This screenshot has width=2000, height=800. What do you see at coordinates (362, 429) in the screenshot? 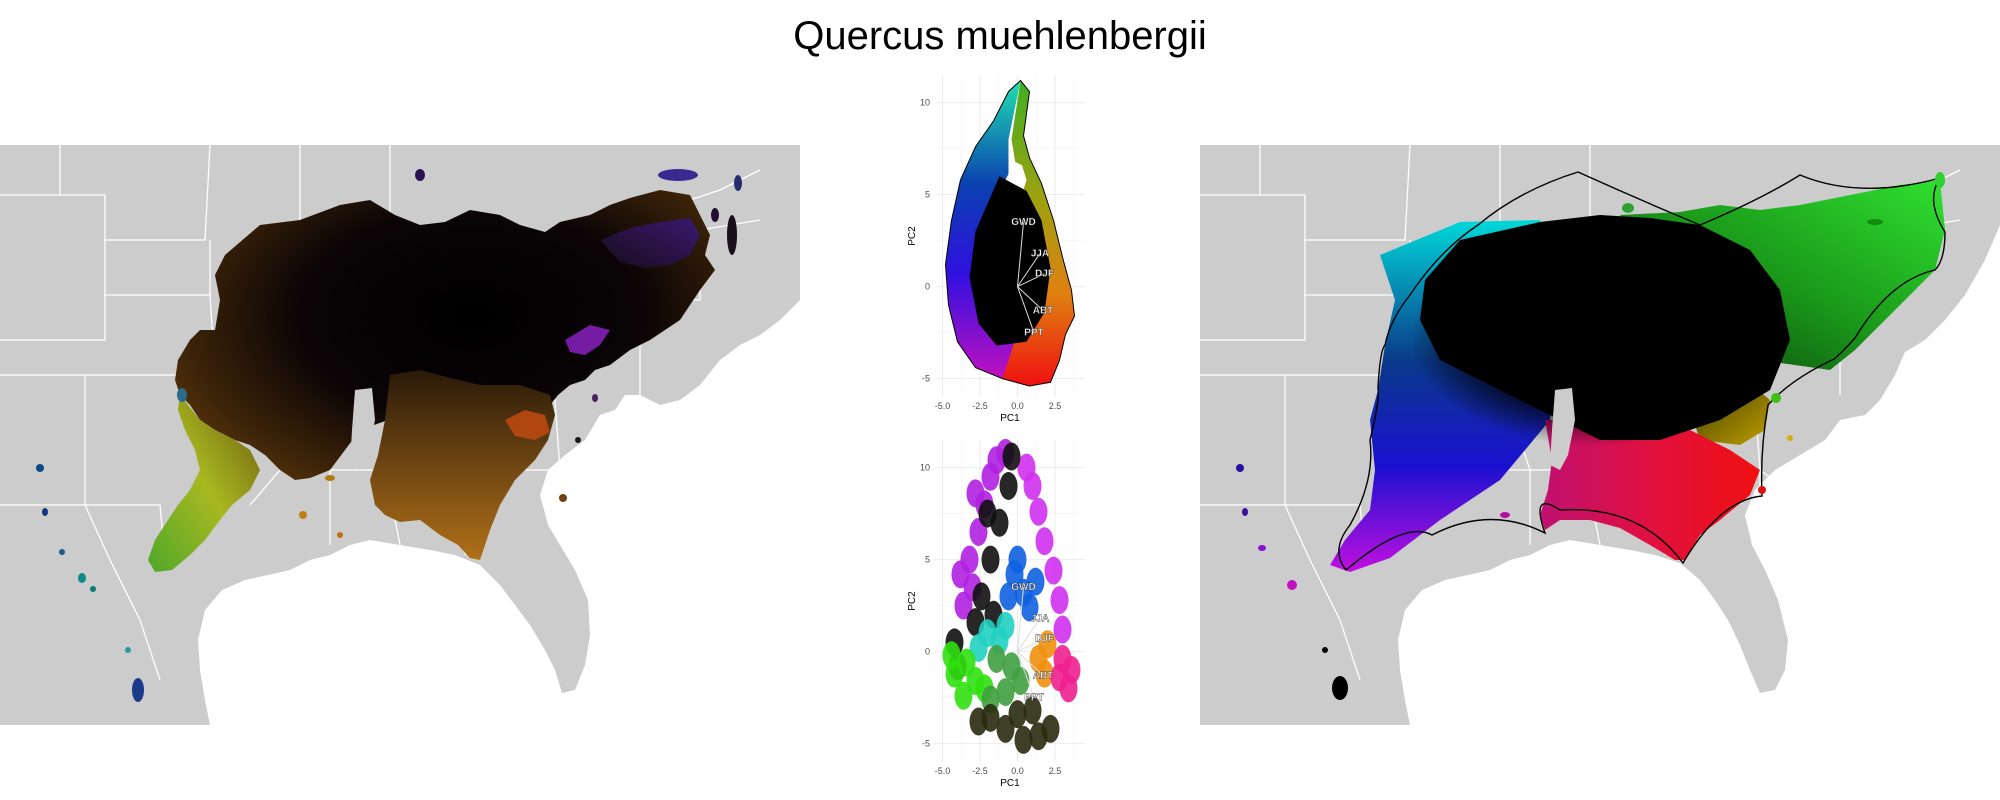
I see `river-gap-left` at bounding box center [362, 429].